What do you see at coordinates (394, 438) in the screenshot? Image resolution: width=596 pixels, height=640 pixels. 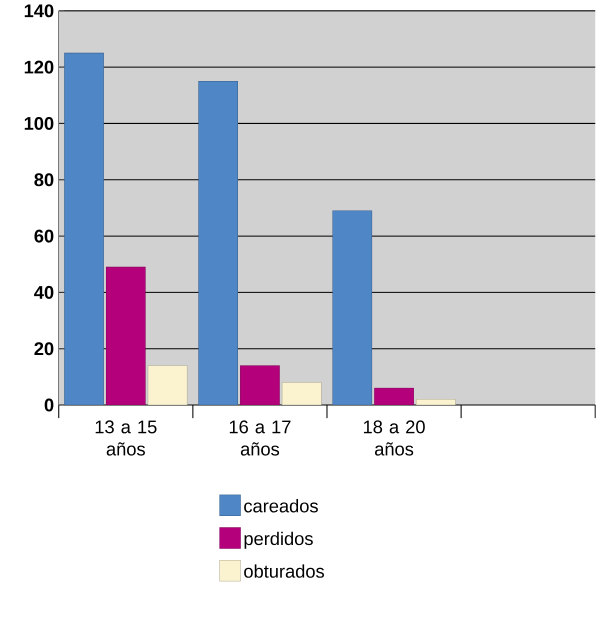 I see `x-tick-label: 18 a 20 años` at bounding box center [394, 438].